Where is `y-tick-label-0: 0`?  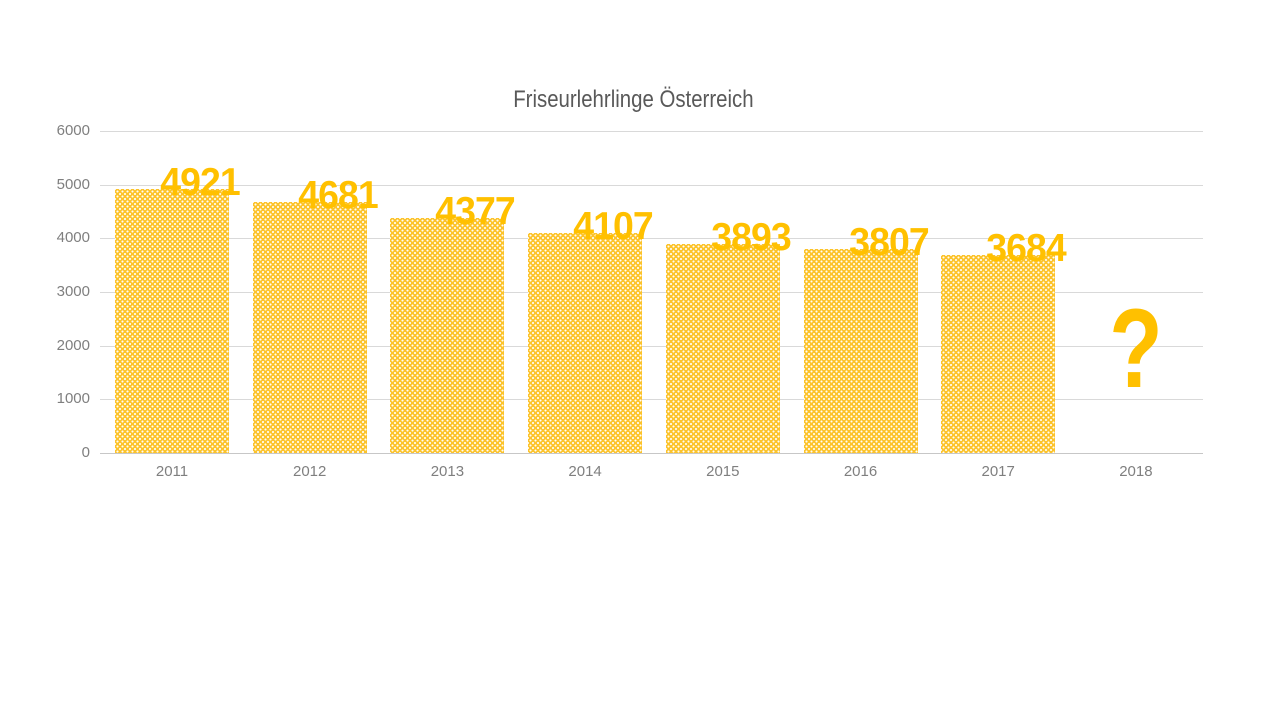 y-tick-label-0: 0 is located at coordinates (85, 452).